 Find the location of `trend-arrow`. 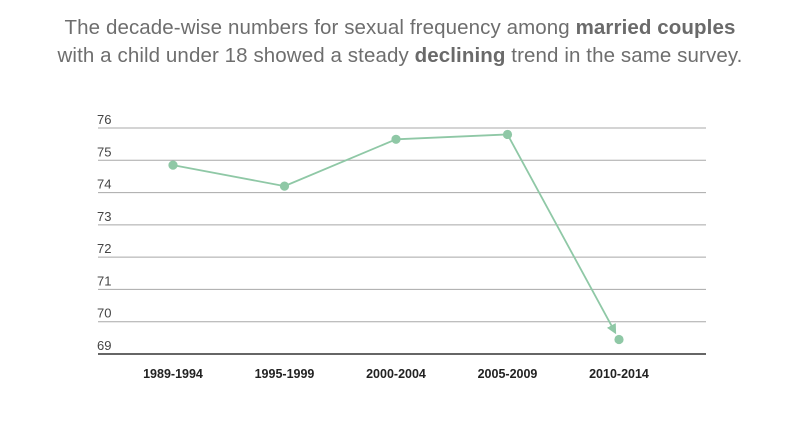

trend-arrow is located at coordinates (561, 234).